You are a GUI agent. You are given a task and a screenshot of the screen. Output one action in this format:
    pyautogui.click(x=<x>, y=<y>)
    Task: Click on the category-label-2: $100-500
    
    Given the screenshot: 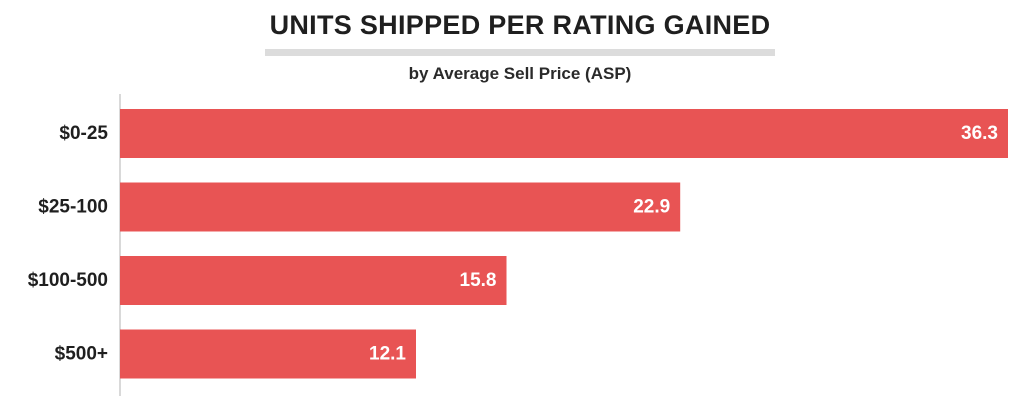 What is the action you would take?
    pyautogui.click(x=68, y=280)
    